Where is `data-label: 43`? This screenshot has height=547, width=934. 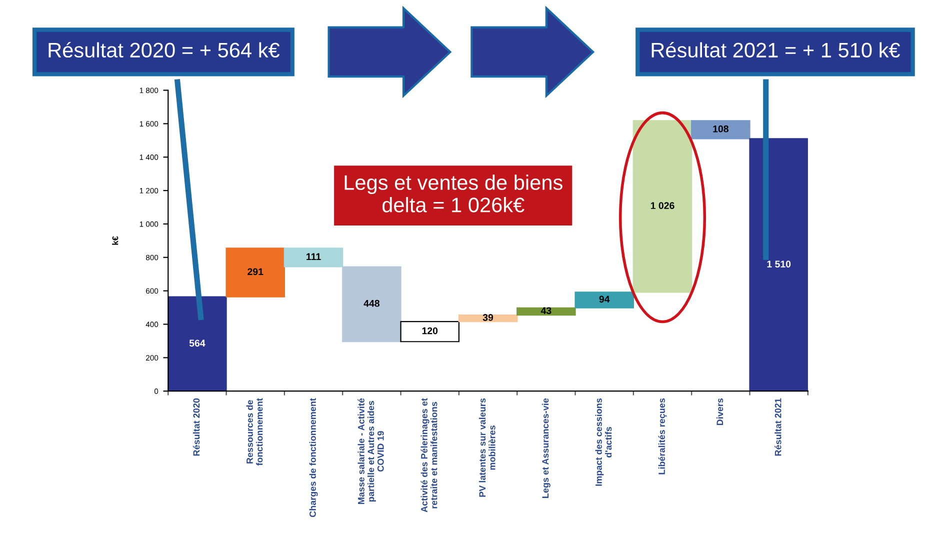 data-label: 43 is located at coordinates (546, 310).